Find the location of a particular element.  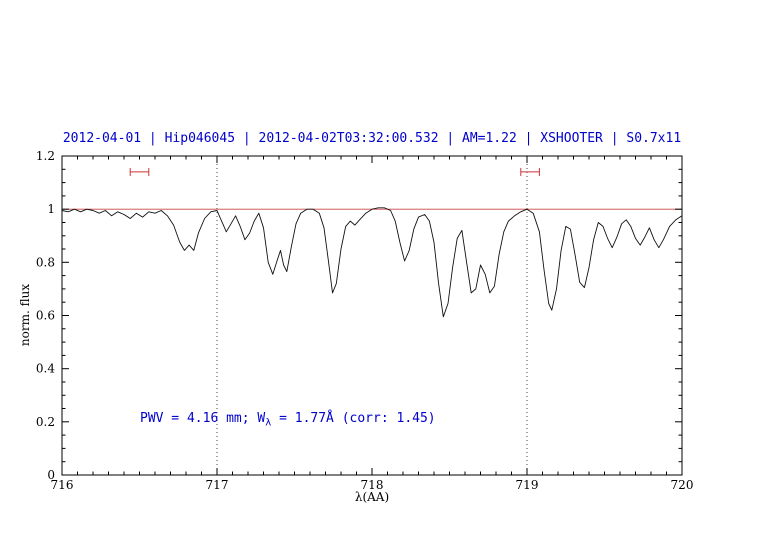

y-tick-label: 0.8 is located at coordinates (45, 262).